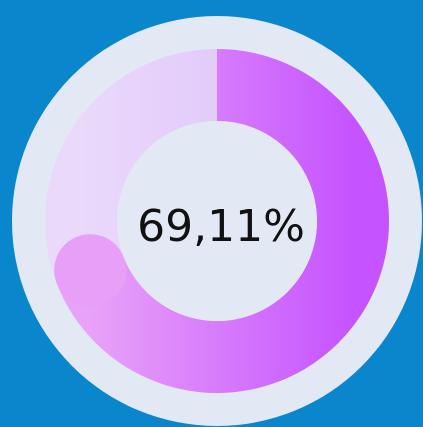  What do you see at coordinates (221, 226) in the screenshot?
I see `progress-label: 69,11%` at bounding box center [221, 226].